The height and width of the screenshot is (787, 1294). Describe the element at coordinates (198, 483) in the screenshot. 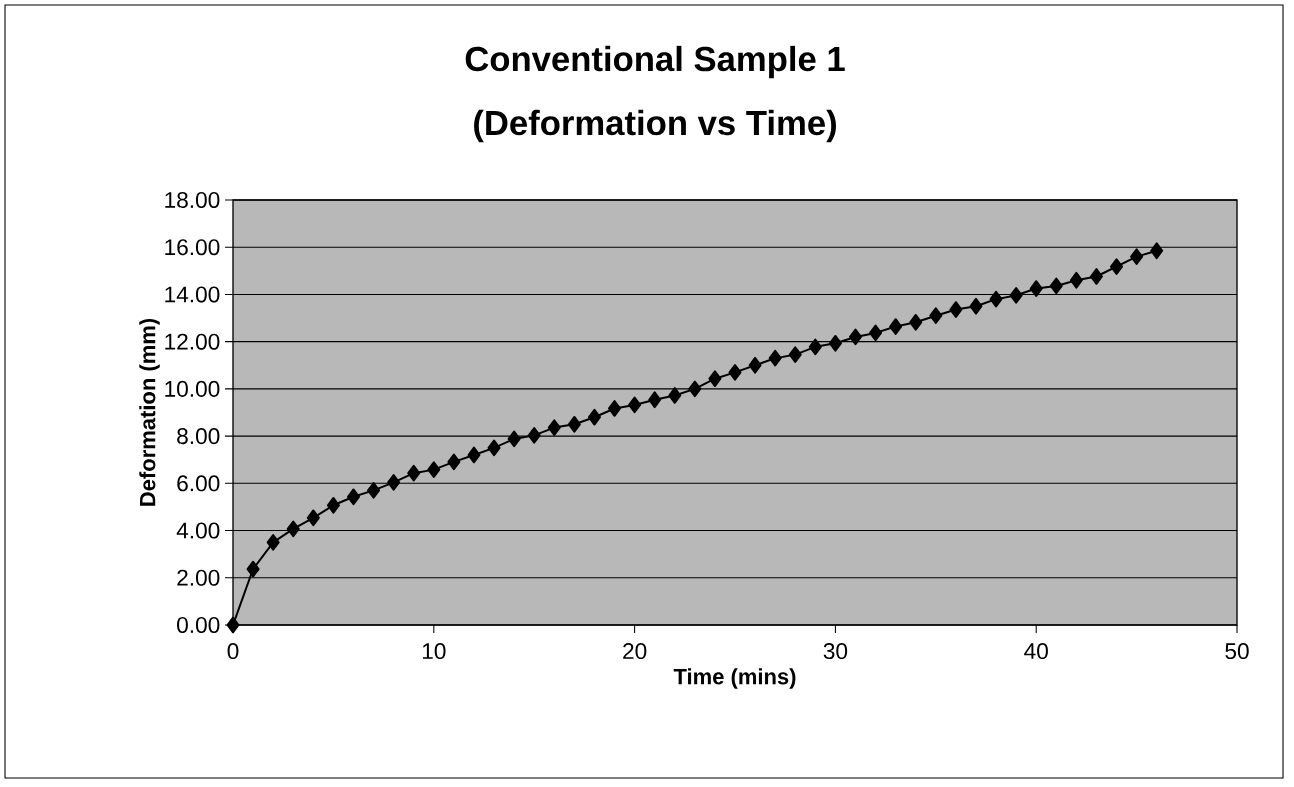

I see `y-tick-label: 6.00` at that location.